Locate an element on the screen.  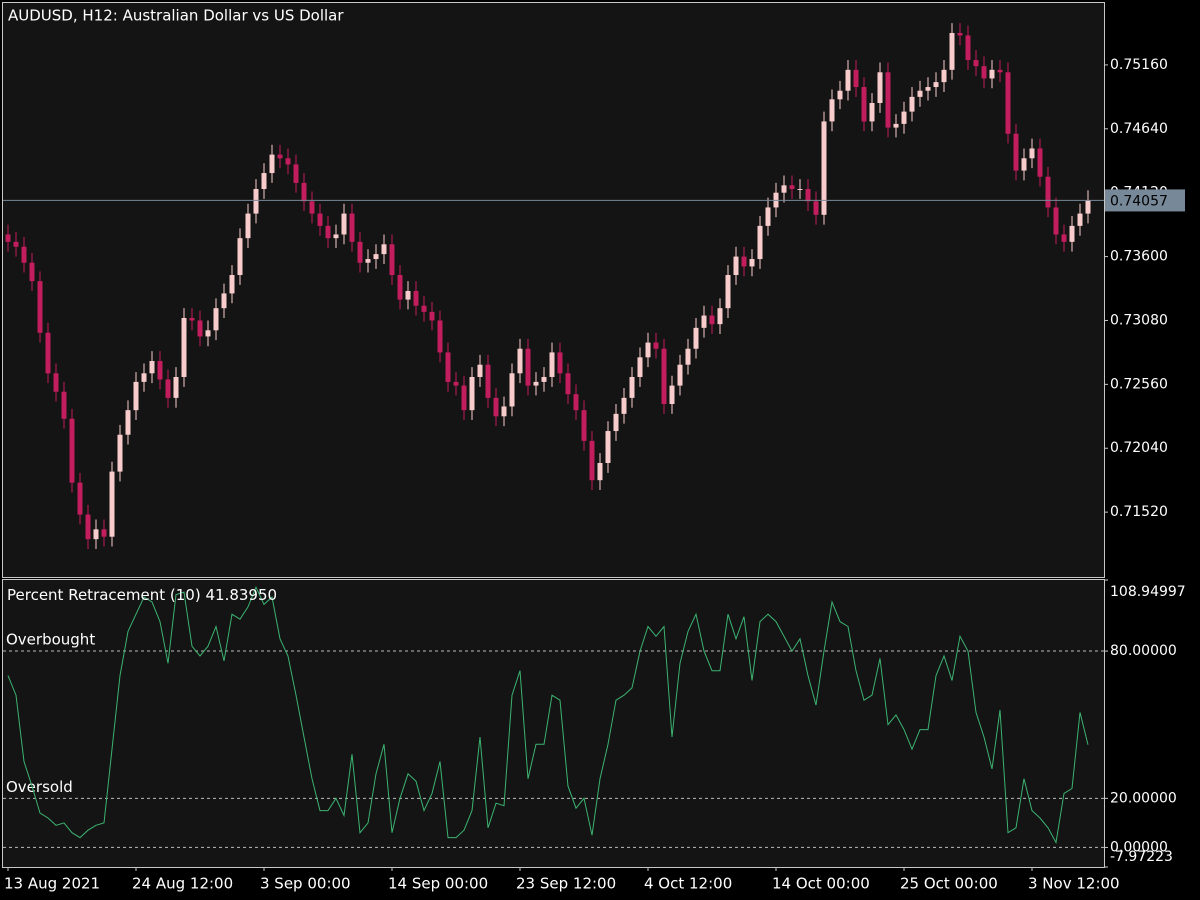
current-price-box is located at coordinates (1145, 200).